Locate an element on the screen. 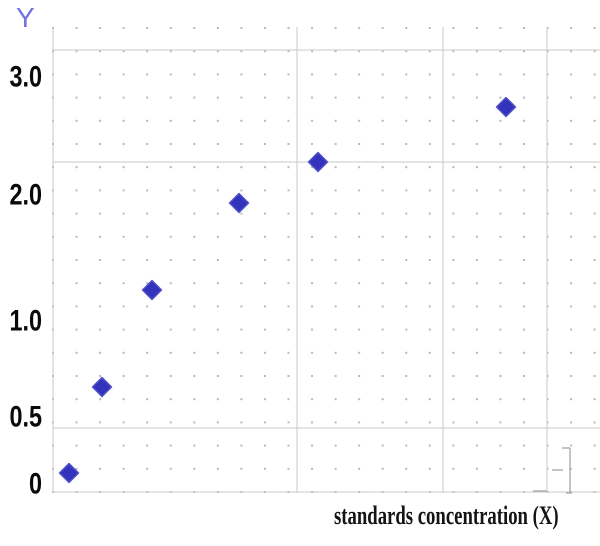 The height and width of the screenshot is (546, 600). y-tick-label: 1.0 is located at coordinates (25, 321).